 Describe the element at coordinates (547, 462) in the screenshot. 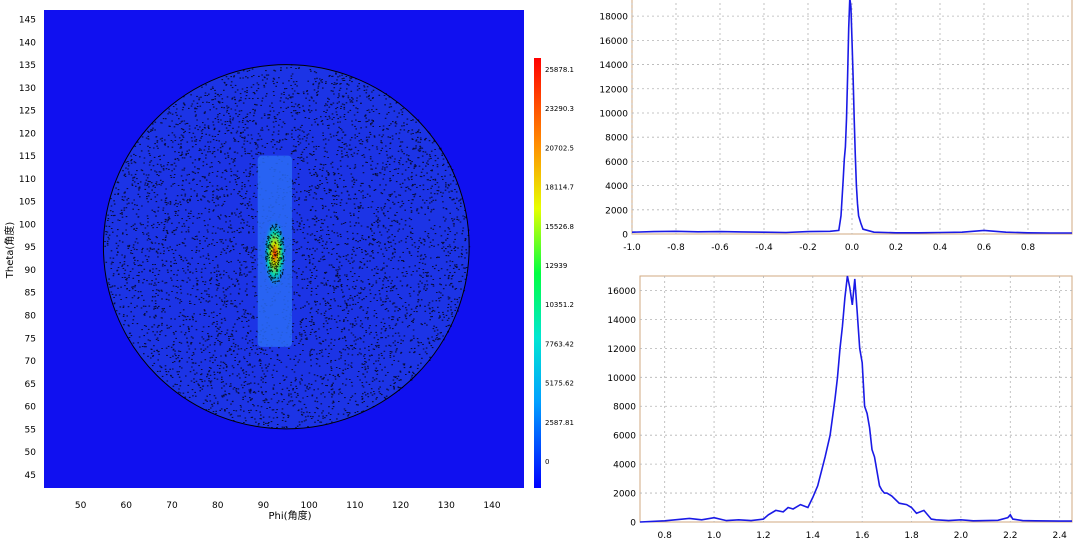

I see `colorbar-tick-label: 0` at that location.